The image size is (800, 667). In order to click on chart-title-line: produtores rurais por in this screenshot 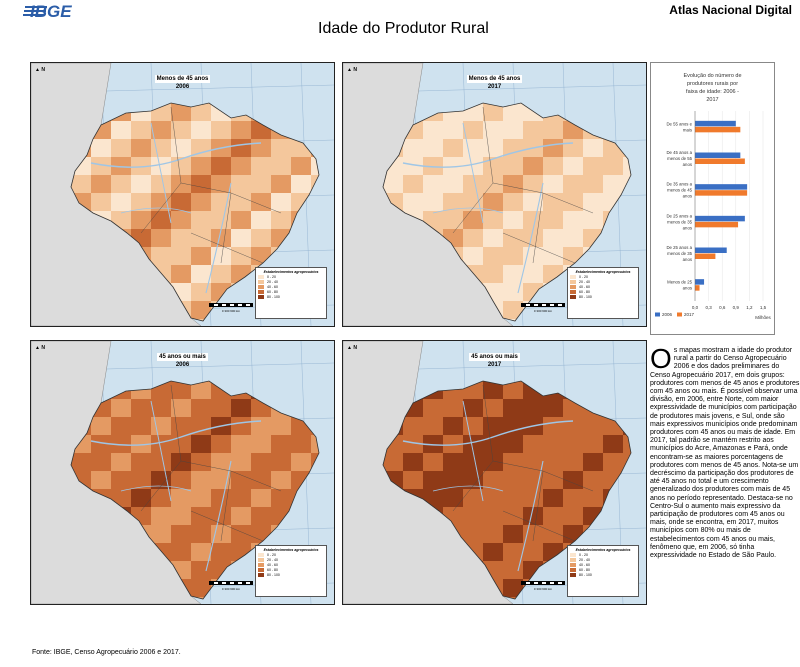, I will do `click(712, 84)`.